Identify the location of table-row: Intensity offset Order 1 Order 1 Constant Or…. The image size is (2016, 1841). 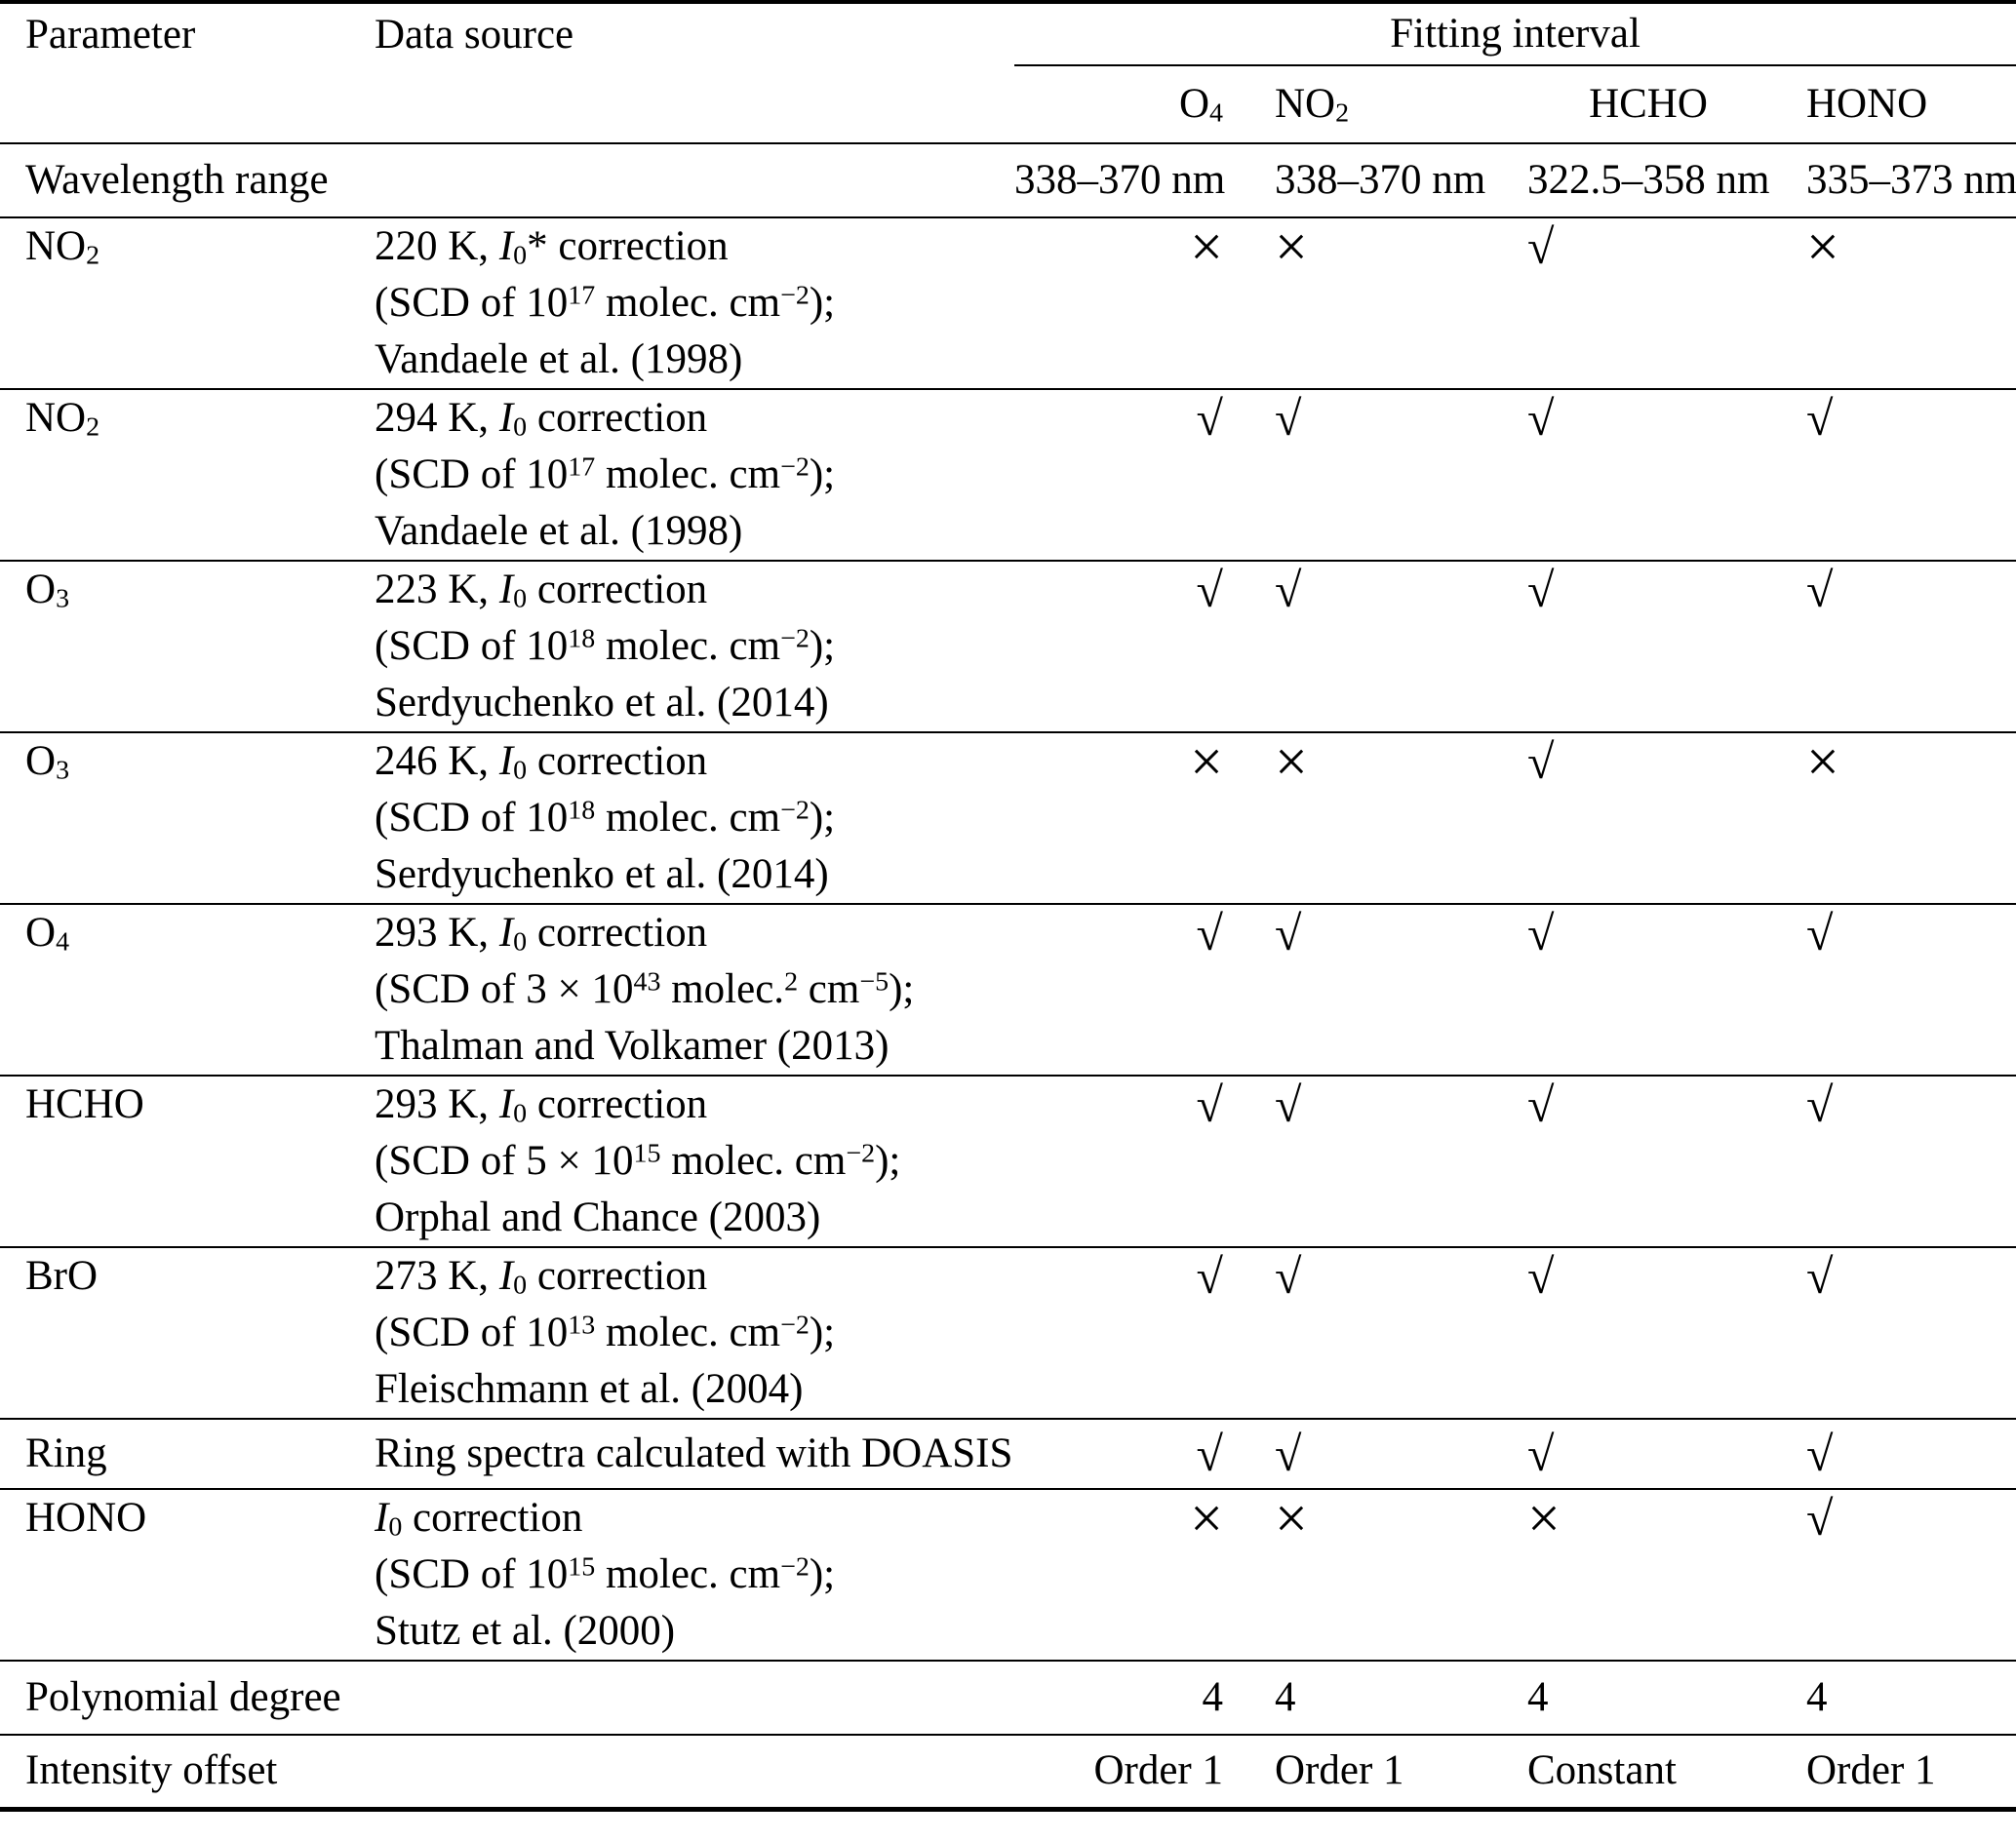
(1008, 1773).